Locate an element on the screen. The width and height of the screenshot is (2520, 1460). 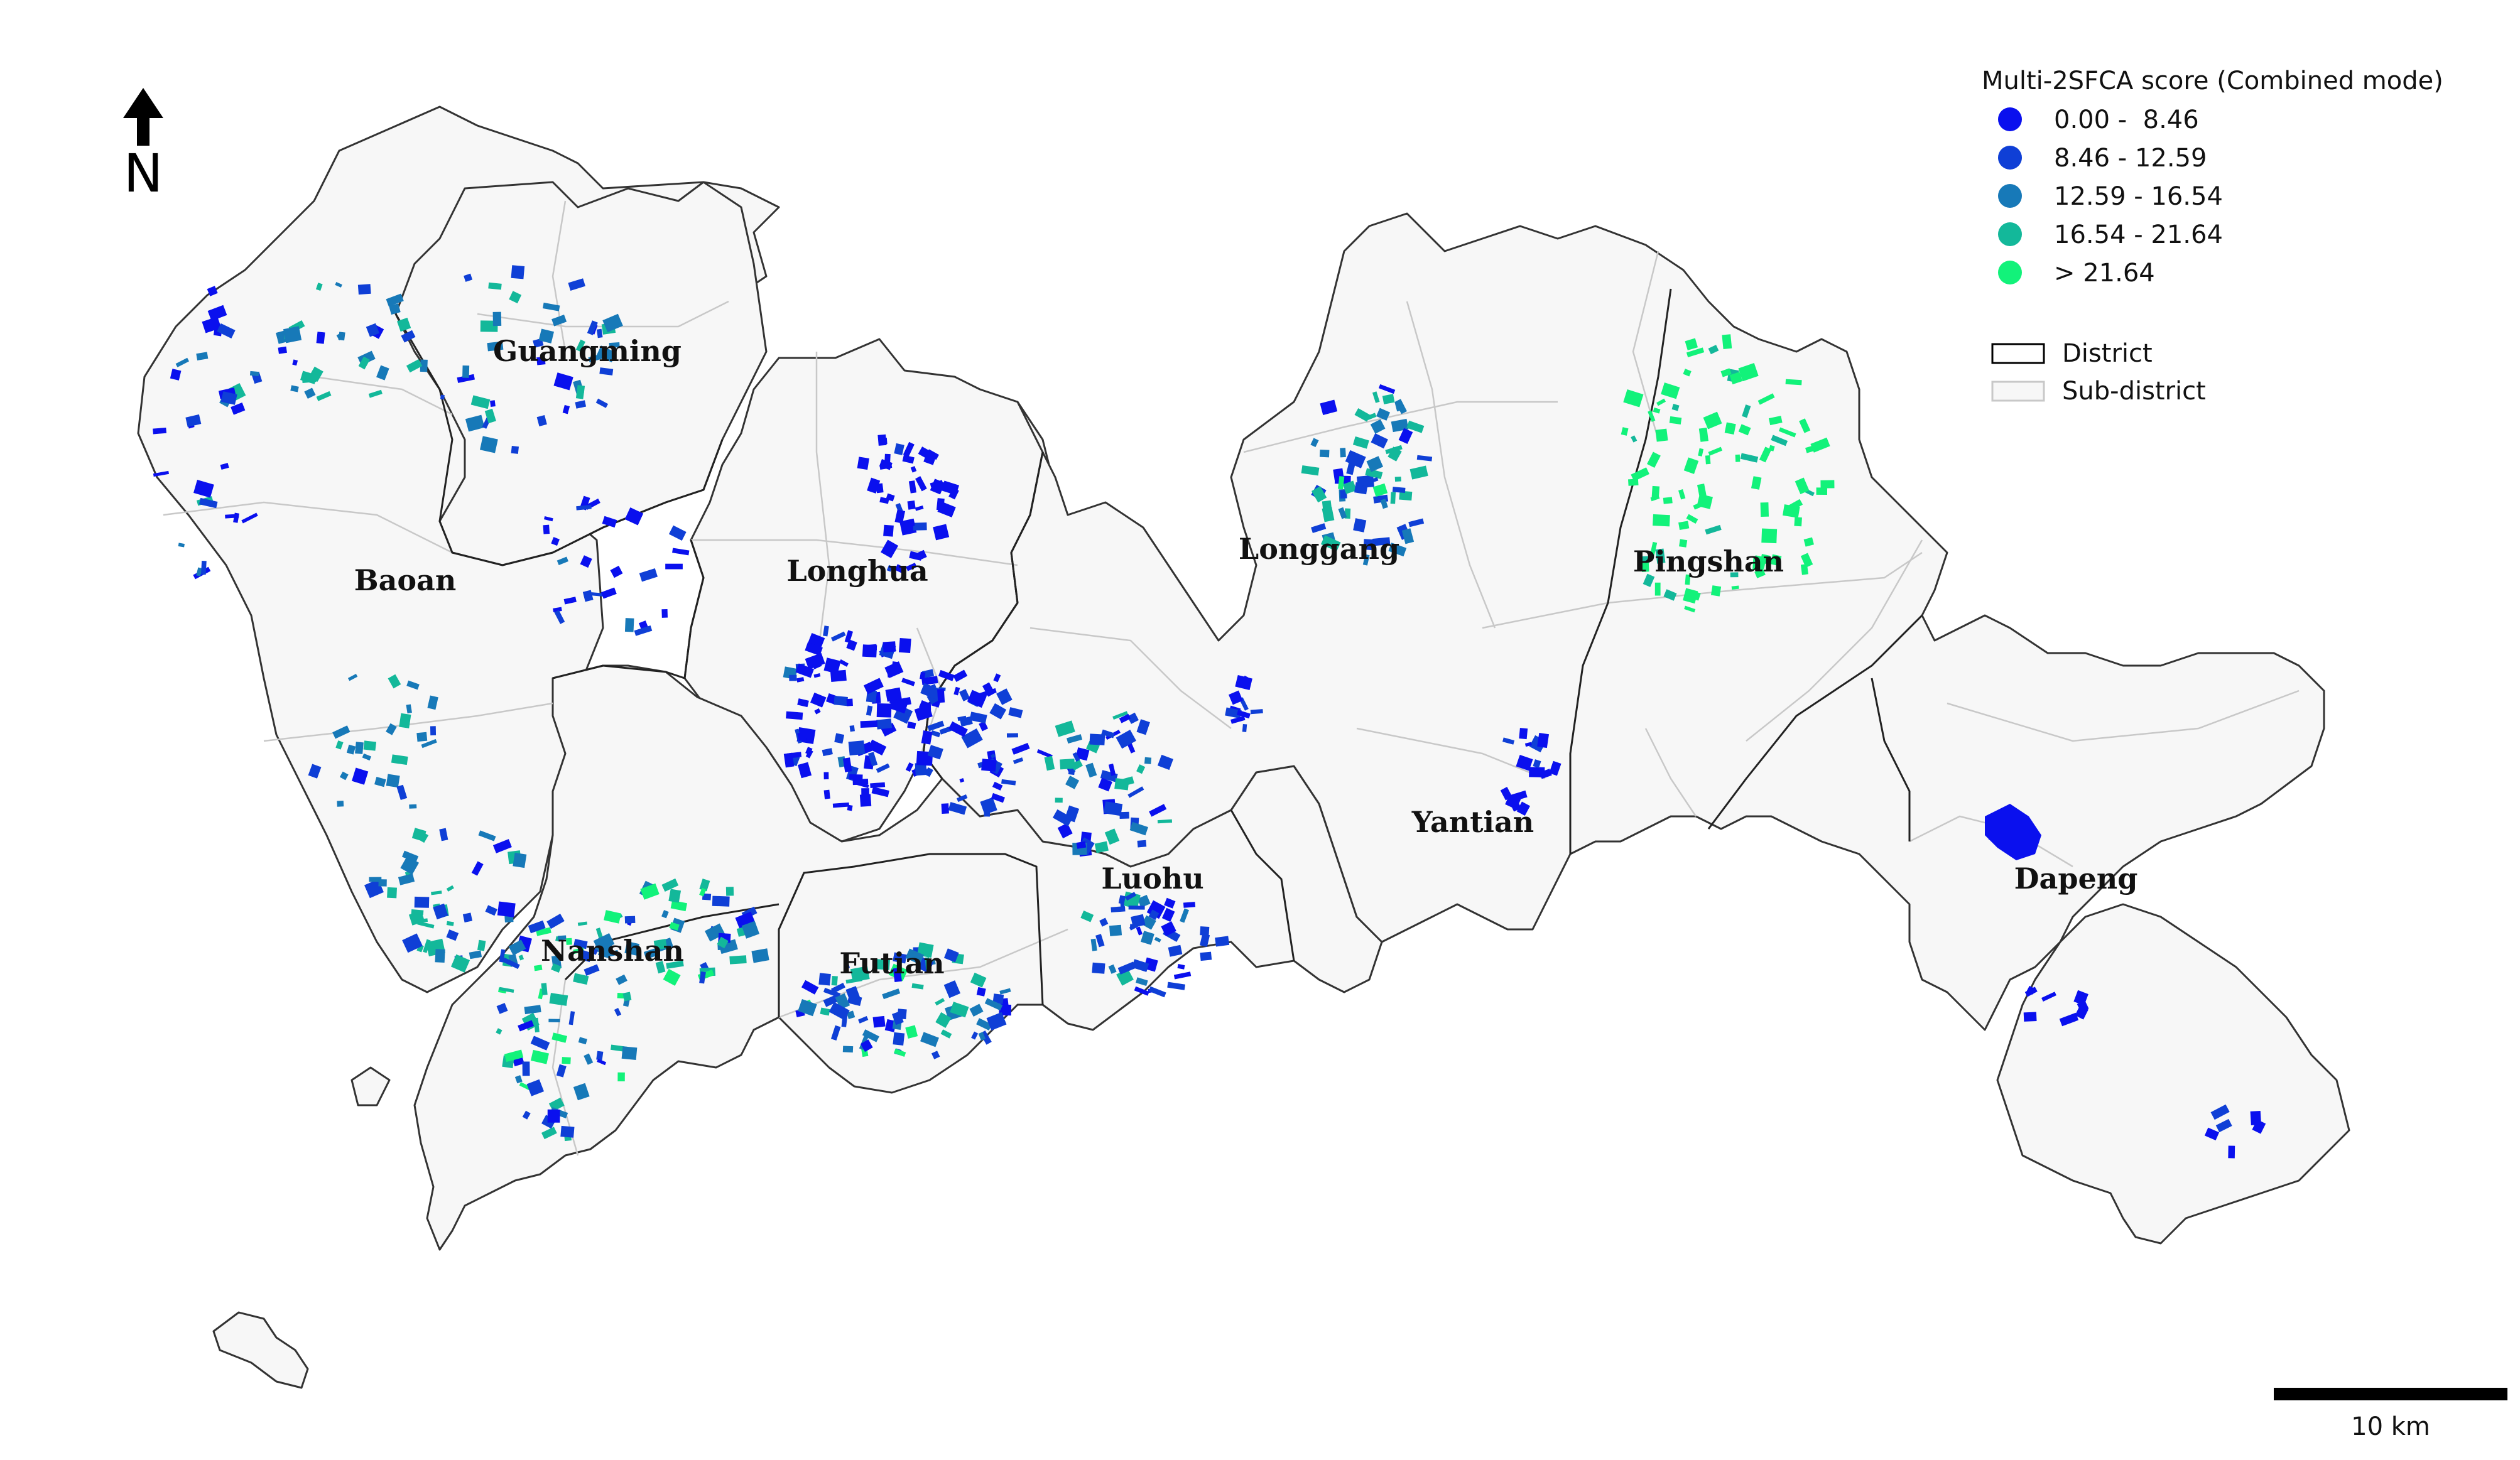
district-area-dapeng-south is located at coordinates (2173, 1074).